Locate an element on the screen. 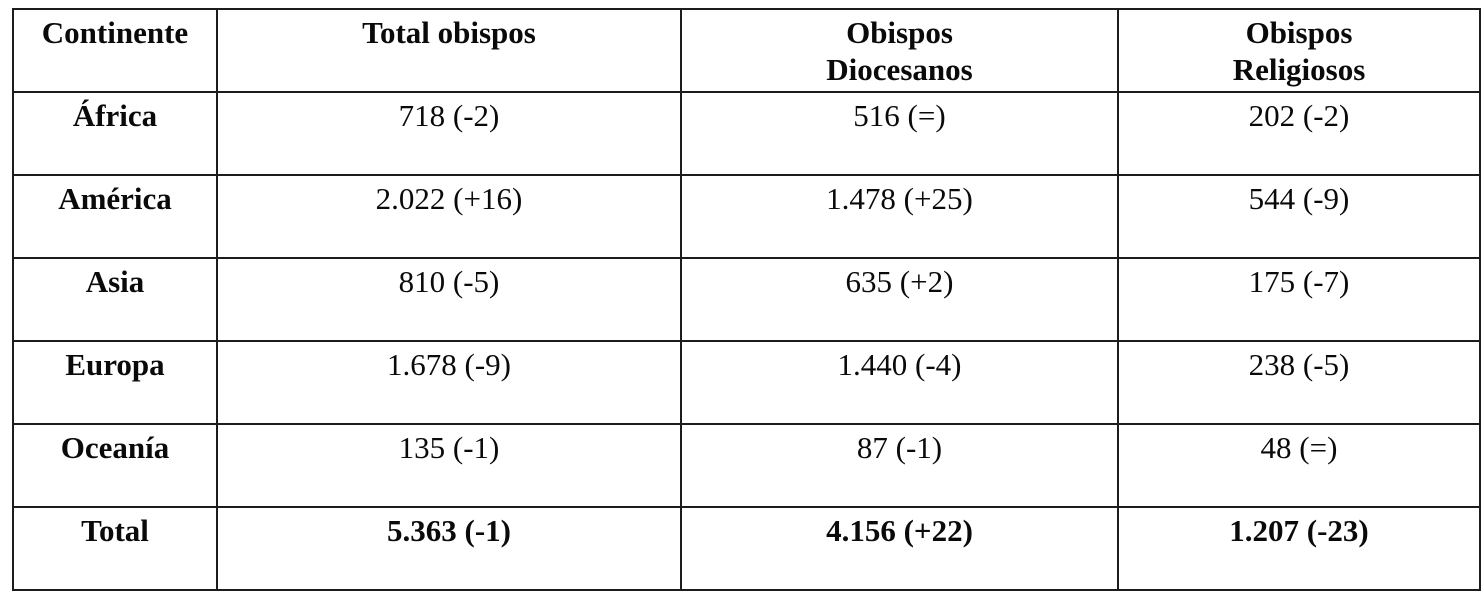 This screenshot has height=598, width=1483. cell-america-religiosos: 544 (-9) is located at coordinates (1299, 216).